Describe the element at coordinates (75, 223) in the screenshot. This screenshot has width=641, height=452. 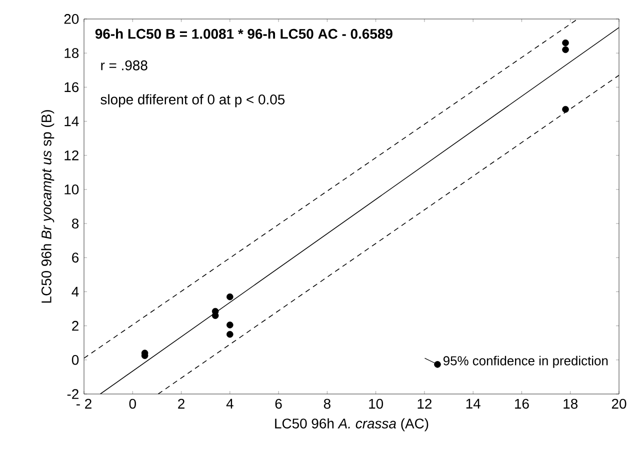
I see `y-tick-label: 8` at that location.